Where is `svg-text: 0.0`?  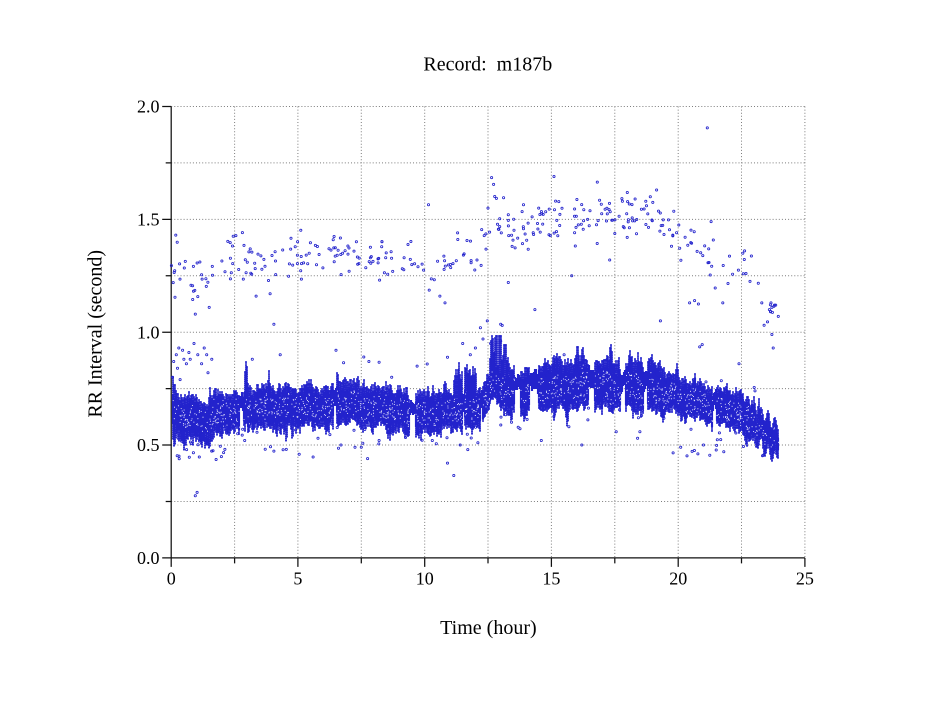 svg-text: 0.0 is located at coordinates (148, 558).